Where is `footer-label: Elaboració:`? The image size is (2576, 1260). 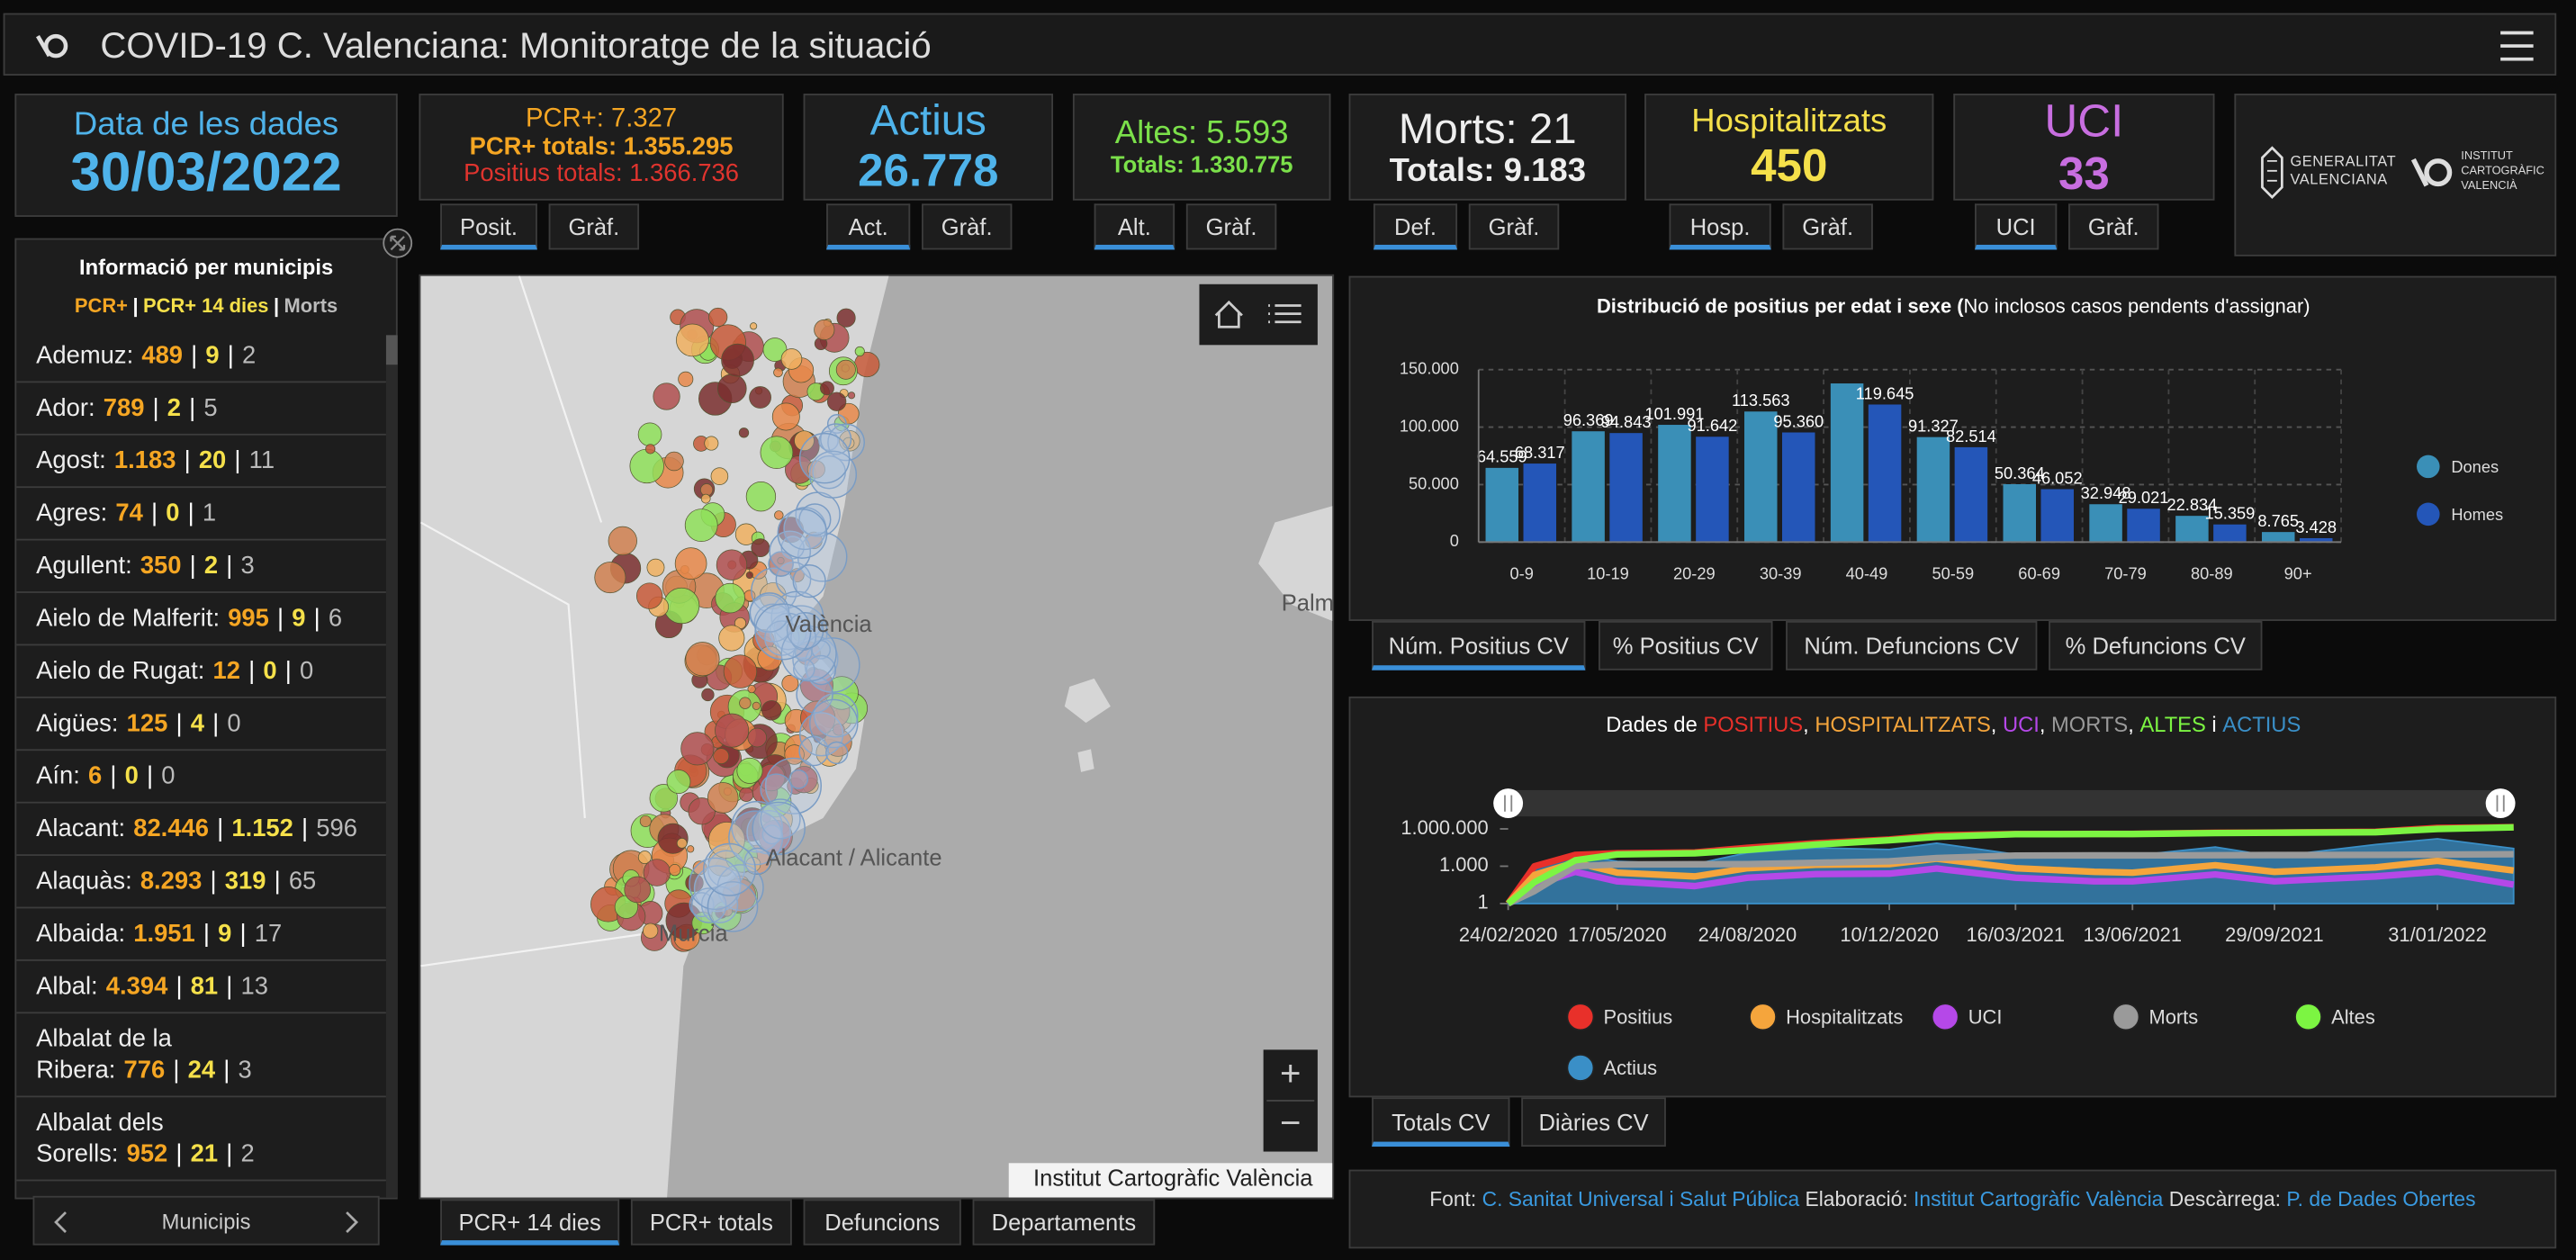 footer-label: Elaboració: is located at coordinates (1856, 1199).